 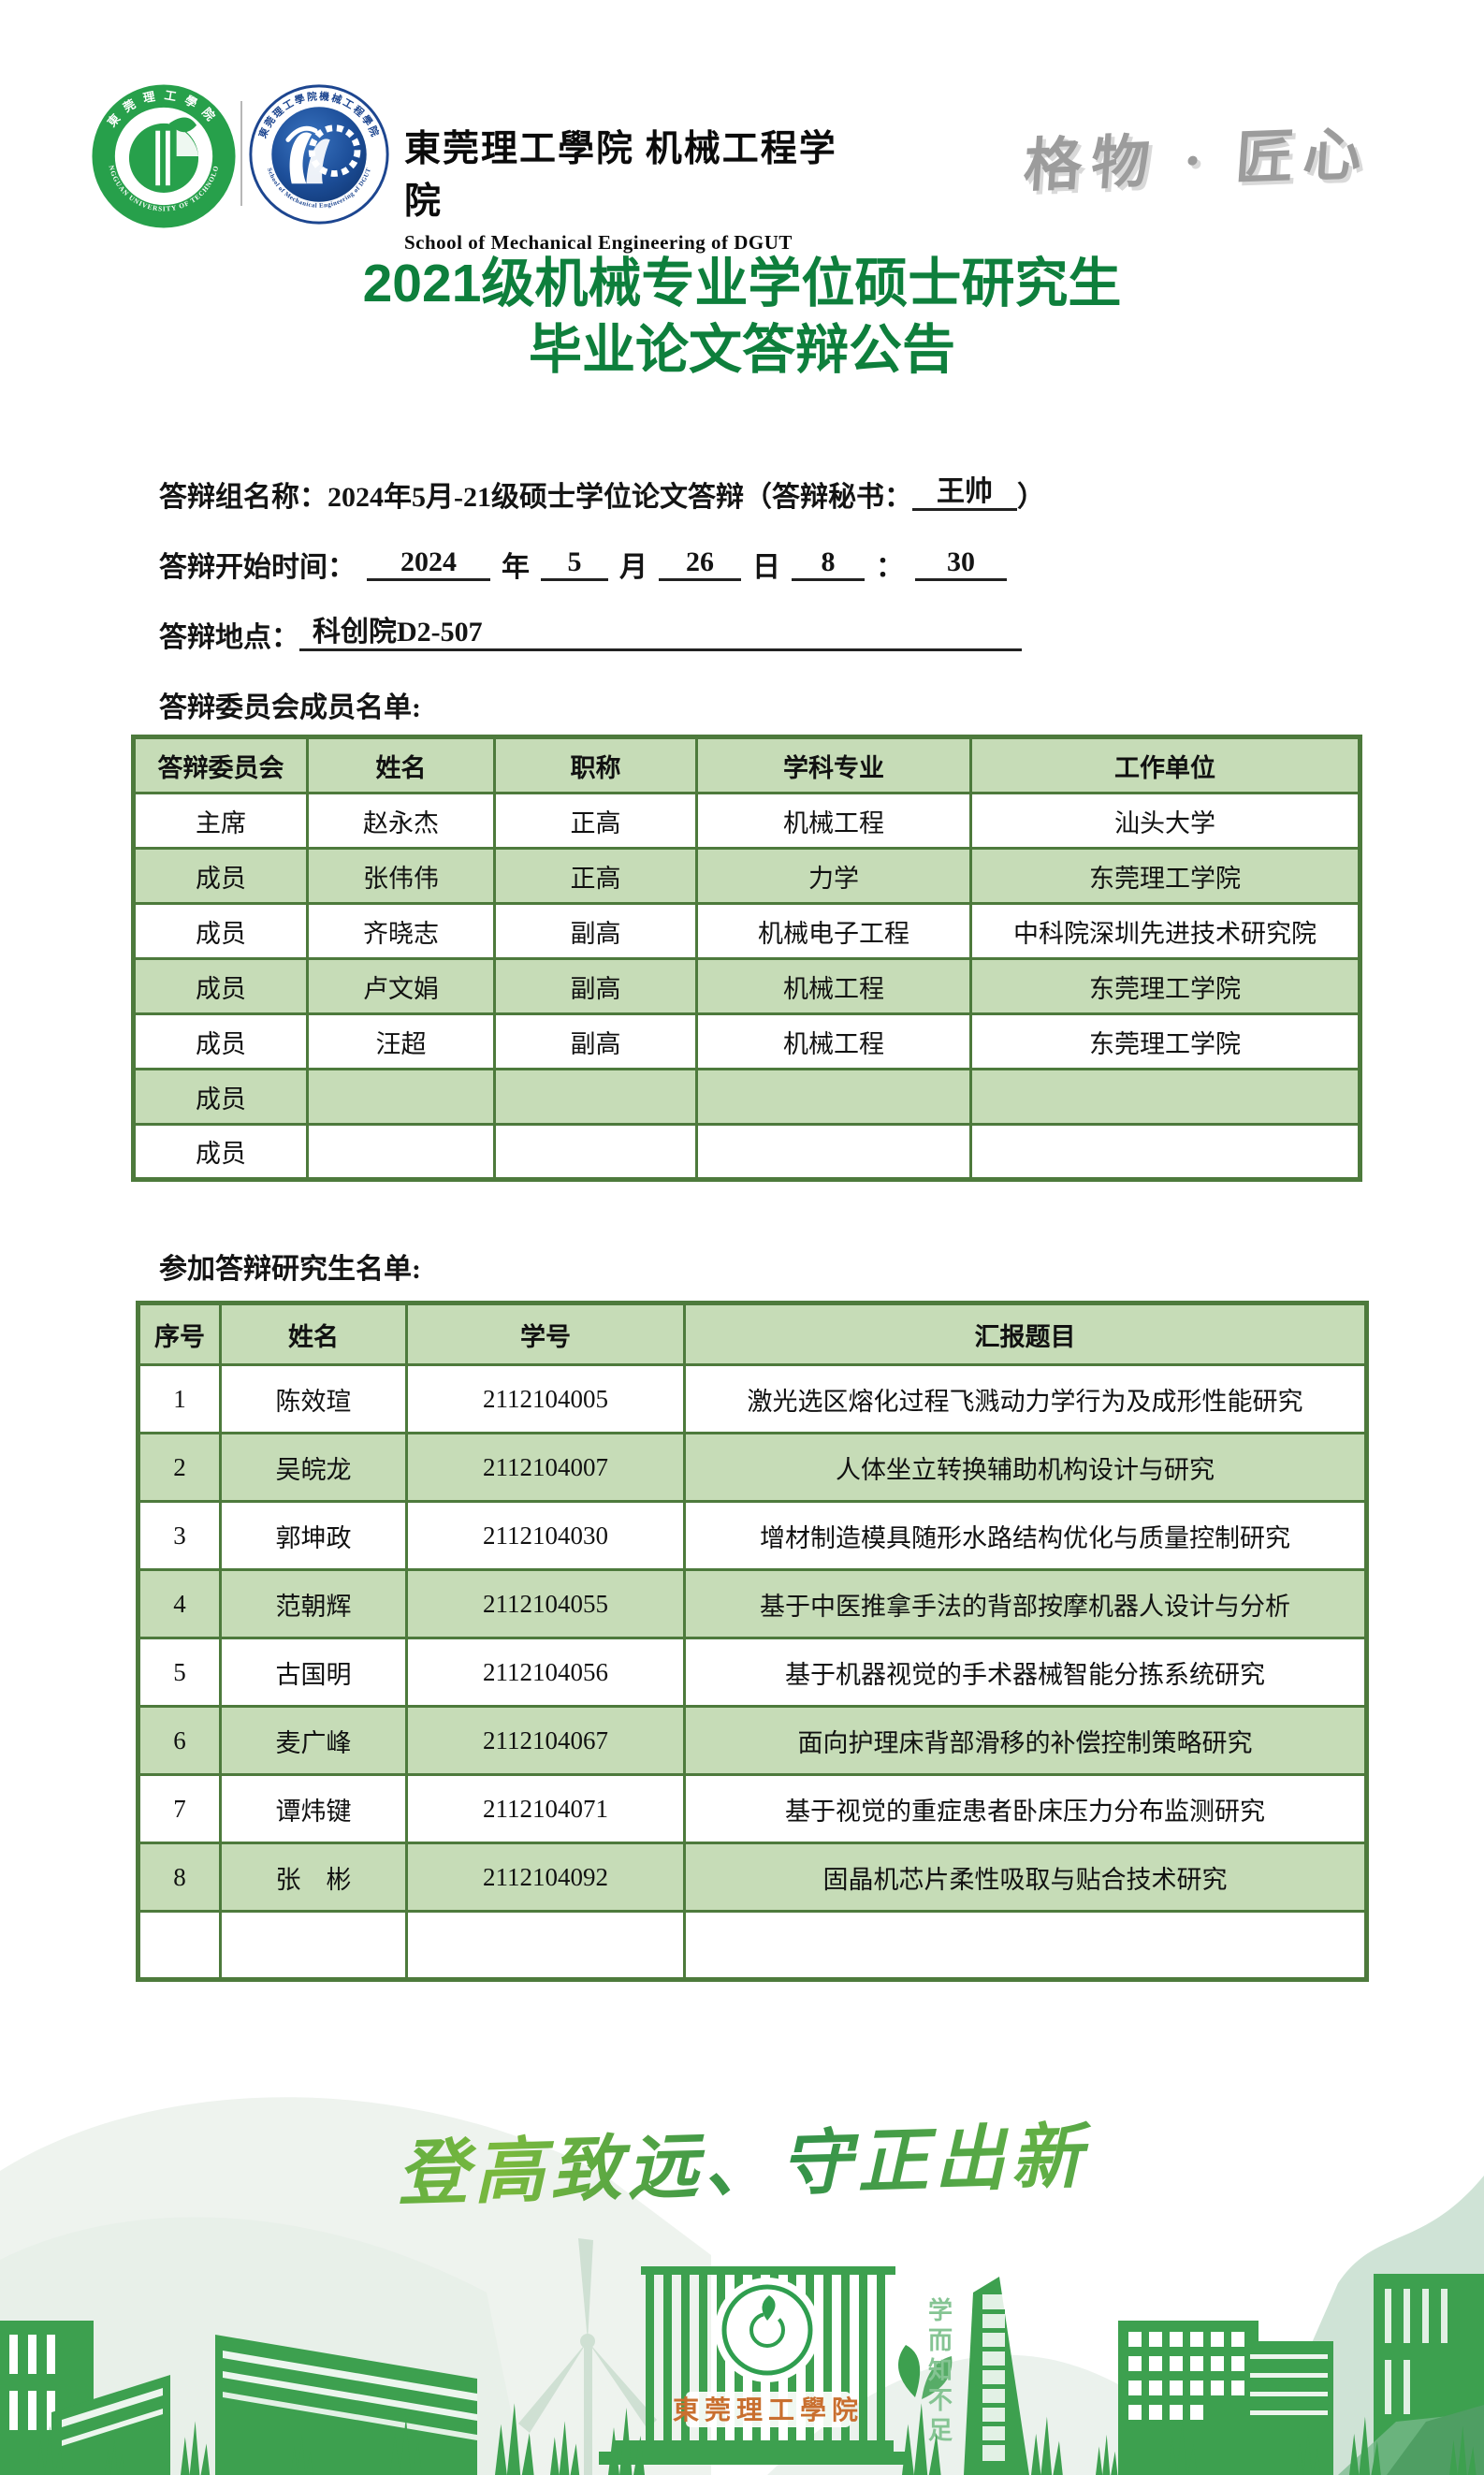 I want to click on table-cell: 4, so click(x=179, y=1604).